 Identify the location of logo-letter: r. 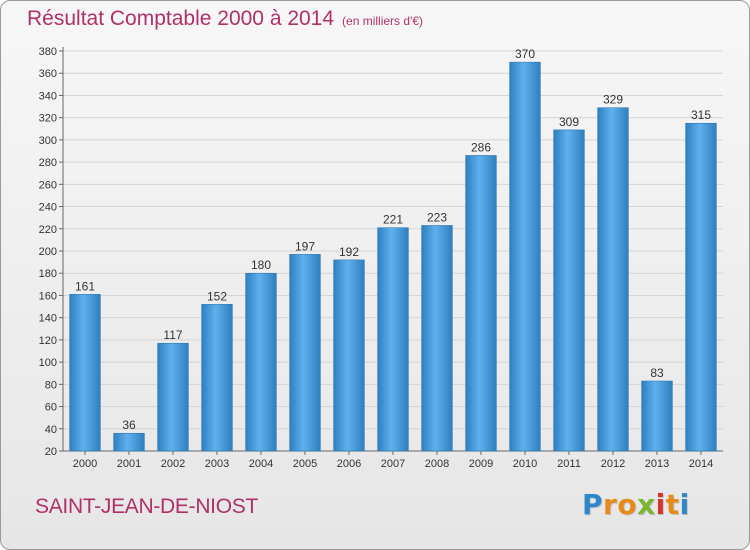
(610, 504).